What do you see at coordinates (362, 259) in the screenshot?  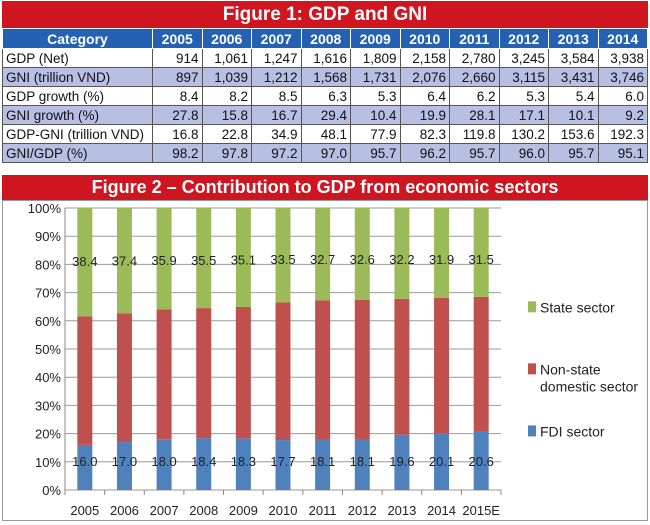 I see `data-label: 32.6` at bounding box center [362, 259].